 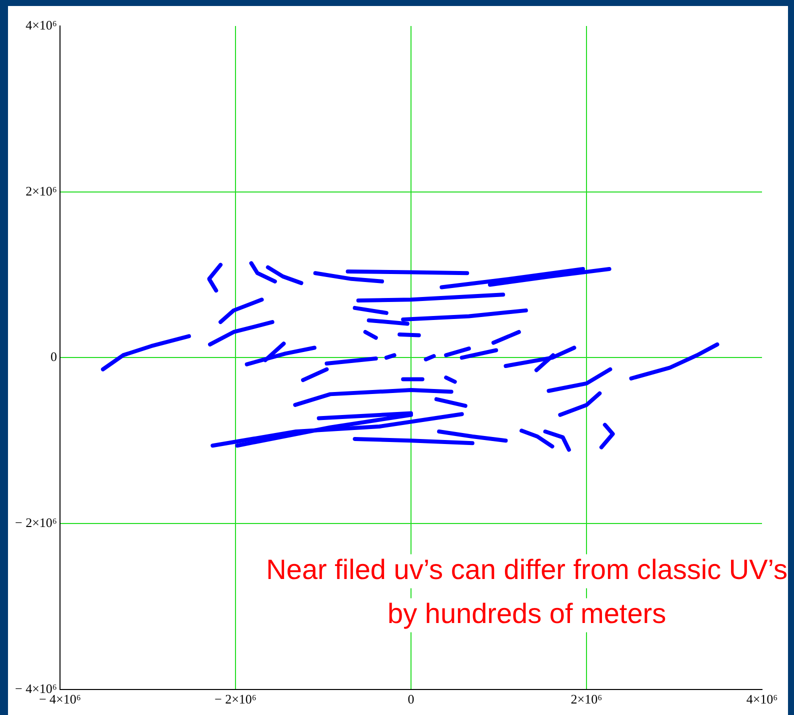 I want to click on annotation: Near filed uv’s can differ from classic UV’s by hundreds of meters, so click(x=527, y=591).